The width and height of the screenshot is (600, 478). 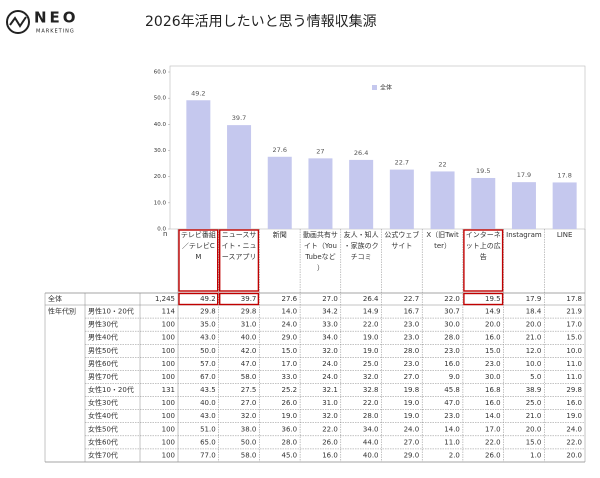 What do you see at coordinates (103, 454) in the screenshot?
I see `row-label: 女性70代` at bounding box center [103, 454].